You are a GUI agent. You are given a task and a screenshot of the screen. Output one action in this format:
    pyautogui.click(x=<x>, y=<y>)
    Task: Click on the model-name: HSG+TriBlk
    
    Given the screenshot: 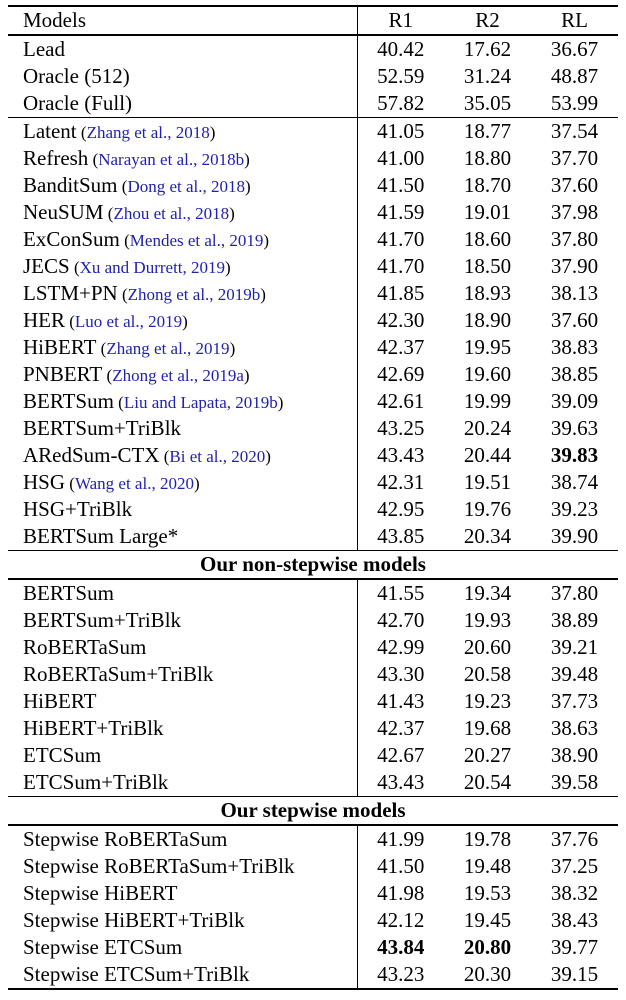 What is the action you would take?
    pyautogui.click(x=78, y=509)
    